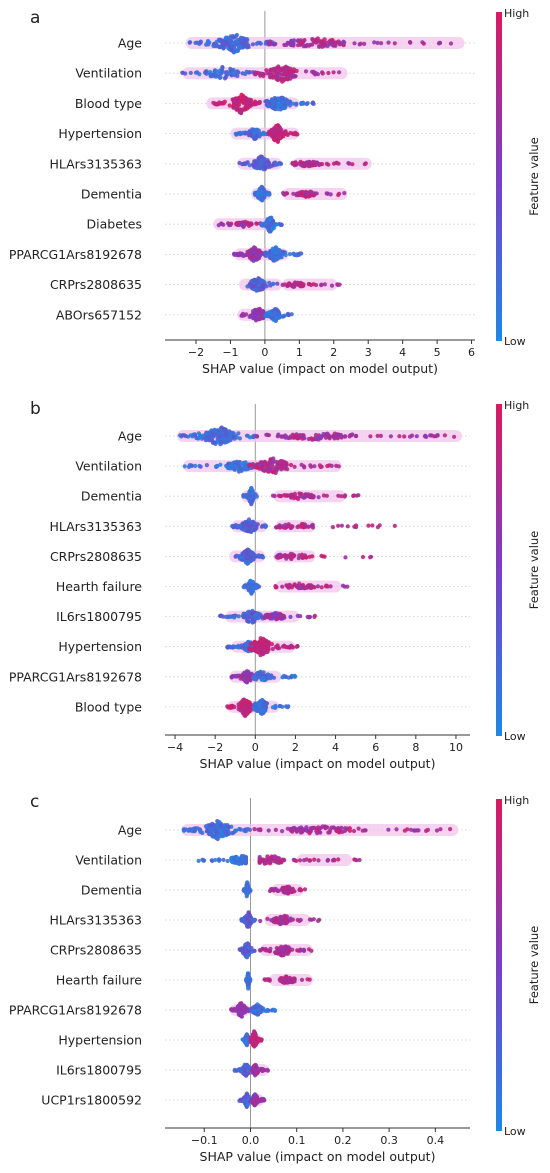  What do you see at coordinates (108, 466) in the screenshot?
I see `feature-label: Ventilation` at bounding box center [108, 466].